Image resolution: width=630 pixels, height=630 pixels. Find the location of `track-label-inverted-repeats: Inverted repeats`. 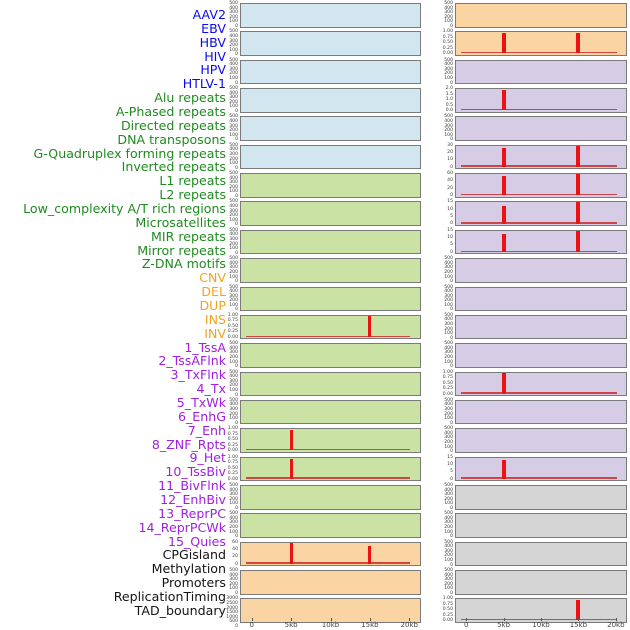

track-label-inverted-repeats: Inverted repeats is located at coordinates (173, 167).